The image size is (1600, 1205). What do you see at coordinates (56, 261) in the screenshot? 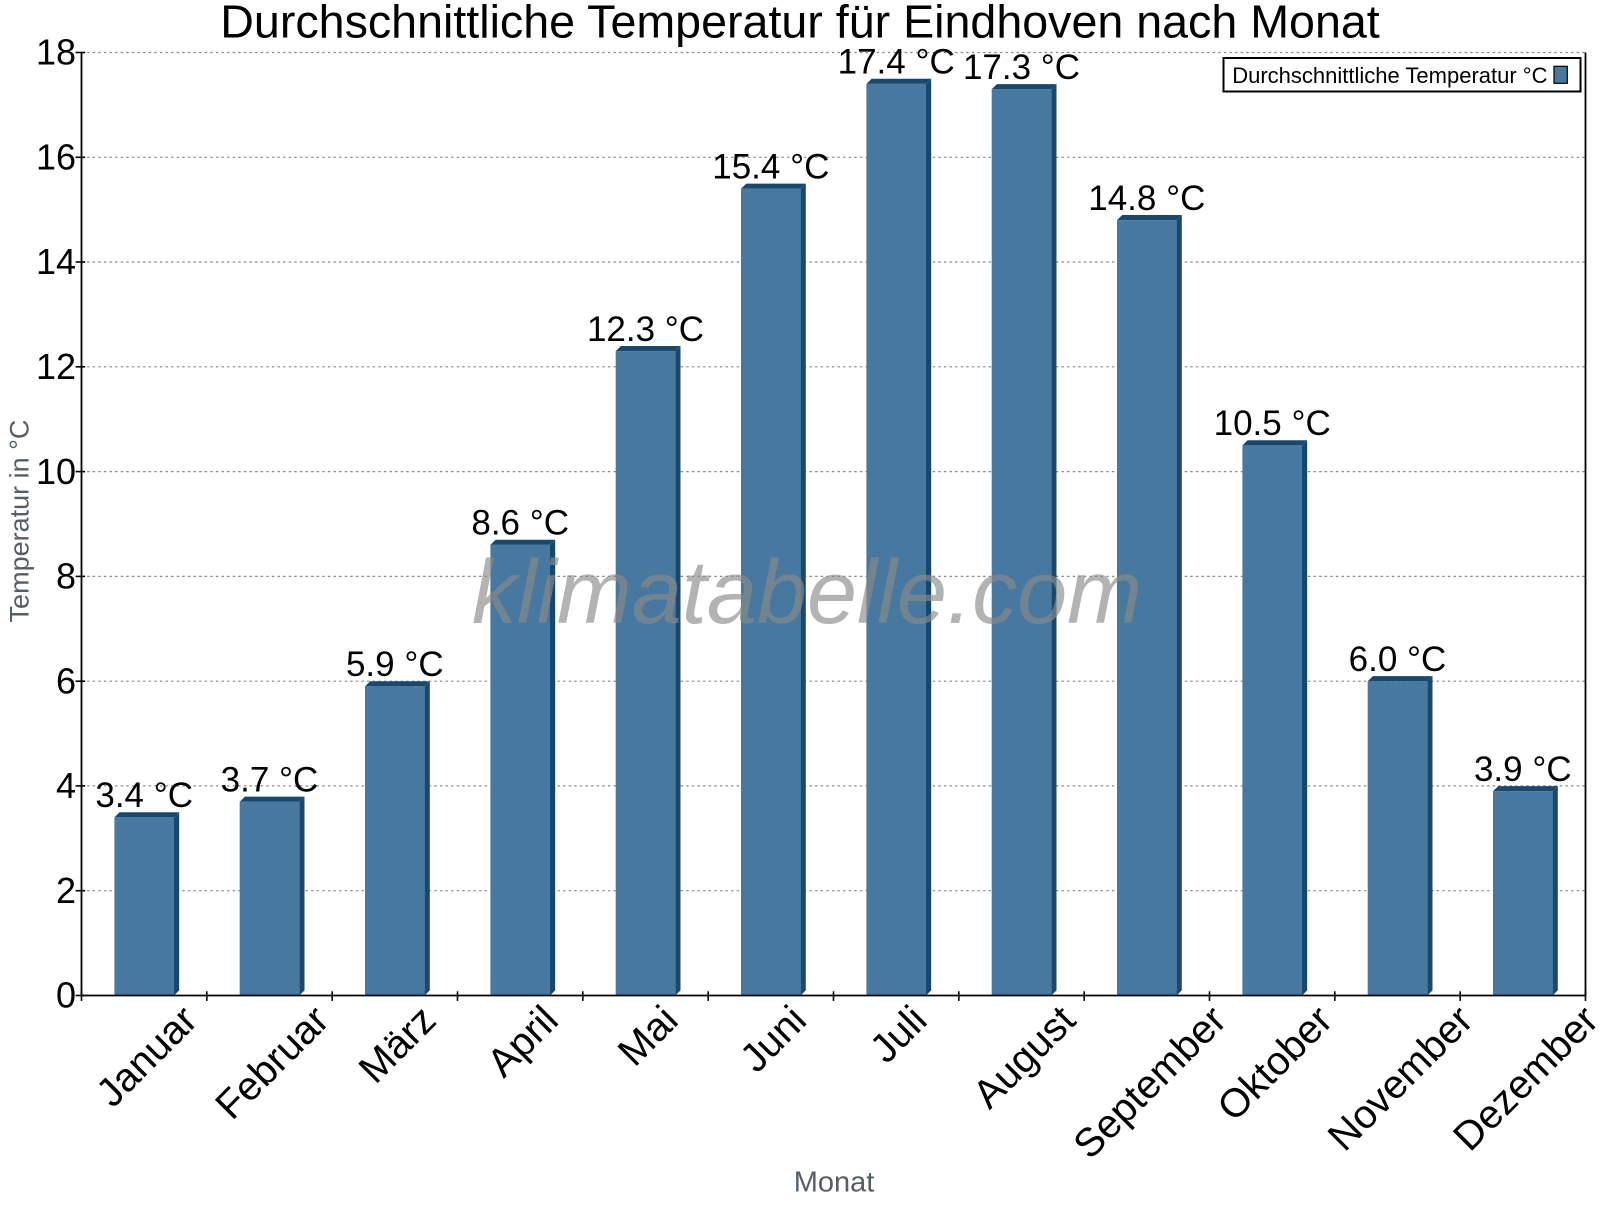
I see `svg-text: 14` at bounding box center [56, 261].